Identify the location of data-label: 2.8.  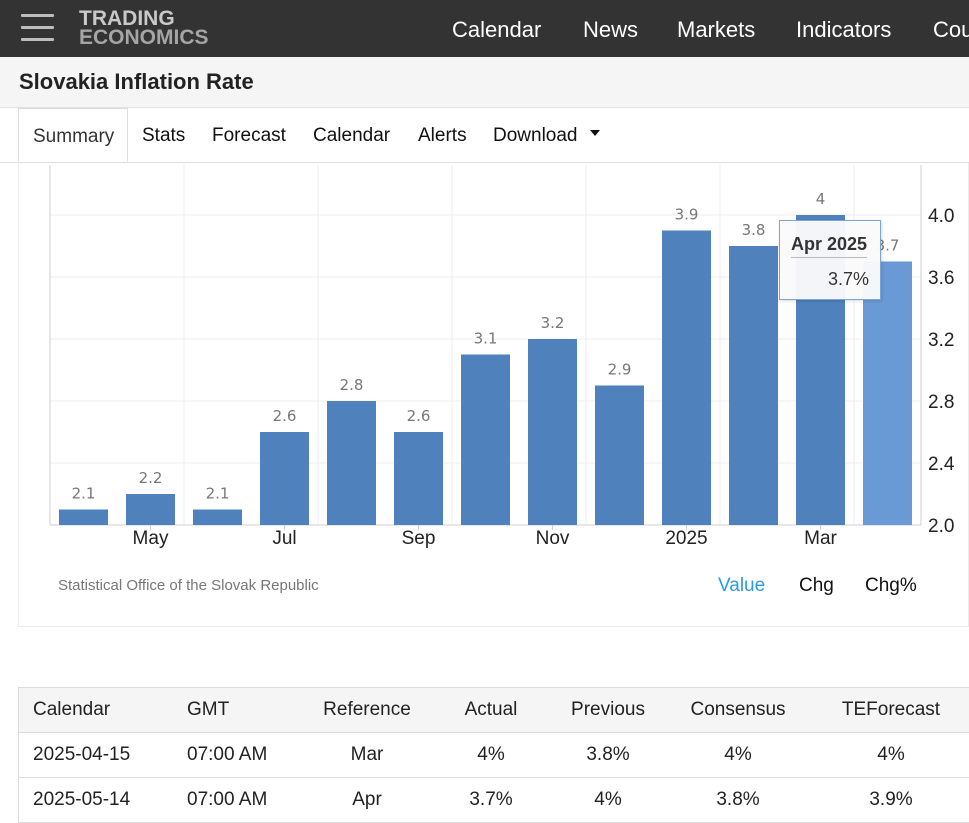
(352, 385).